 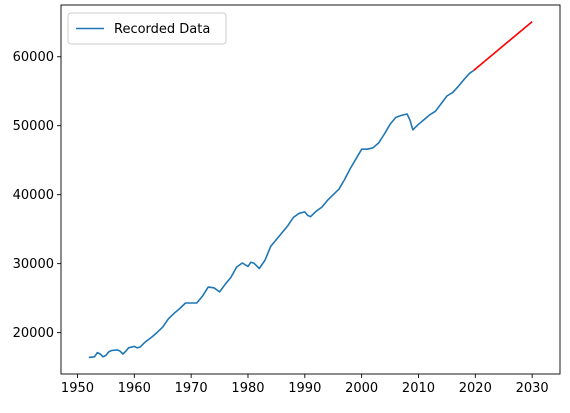 What do you see at coordinates (247, 388) in the screenshot?
I see `x-tick-label: 1980` at bounding box center [247, 388].